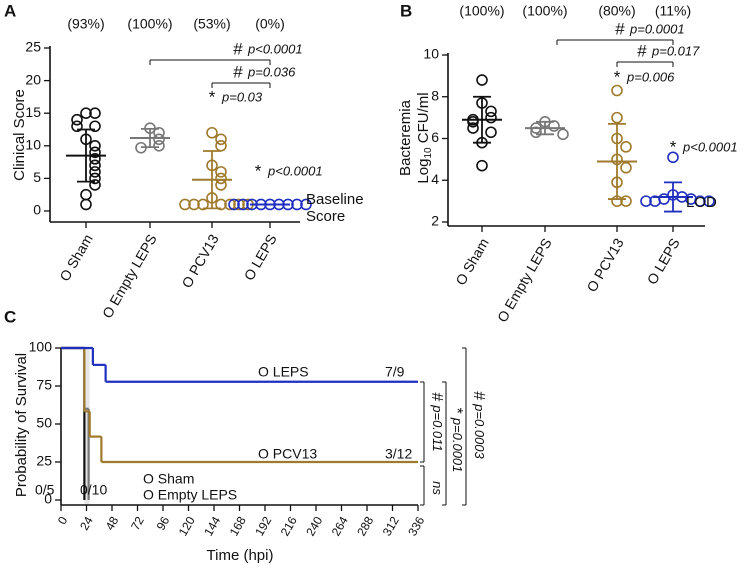  I want to click on p-value-text: p=0.0003, so click(479, 431).